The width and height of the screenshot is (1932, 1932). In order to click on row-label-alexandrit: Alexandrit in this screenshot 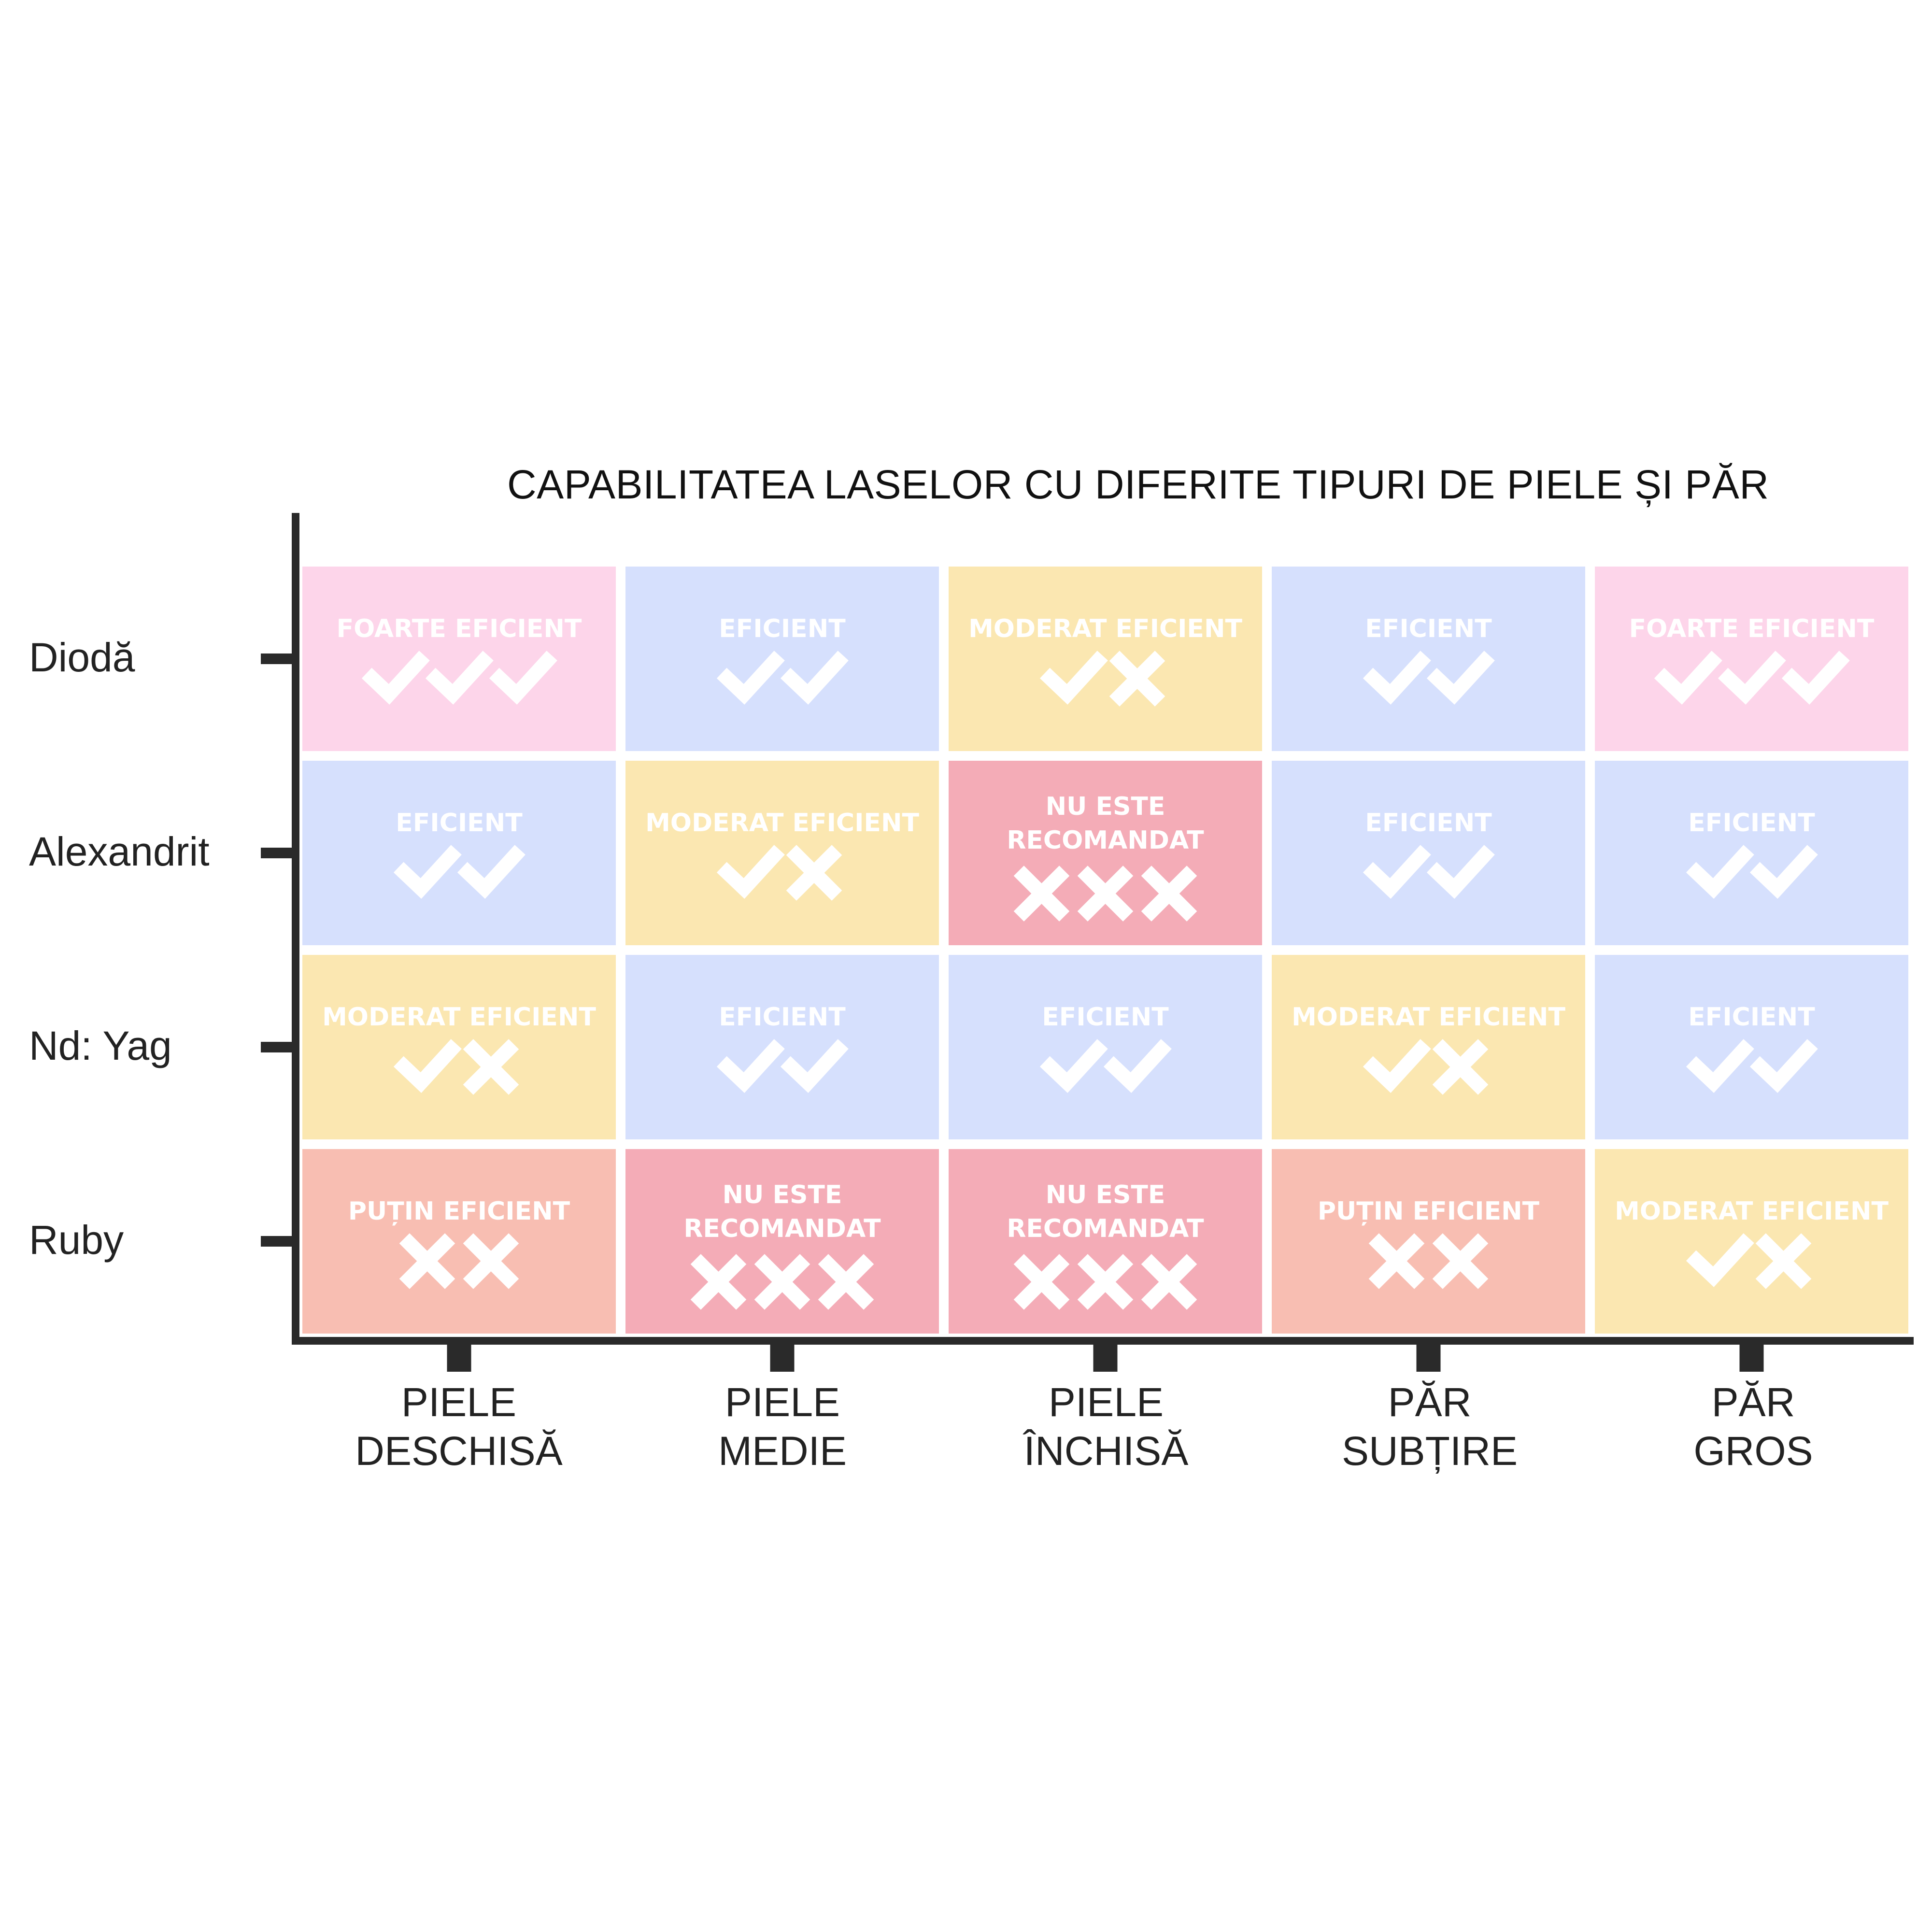, I will do `click(119, 851)`.